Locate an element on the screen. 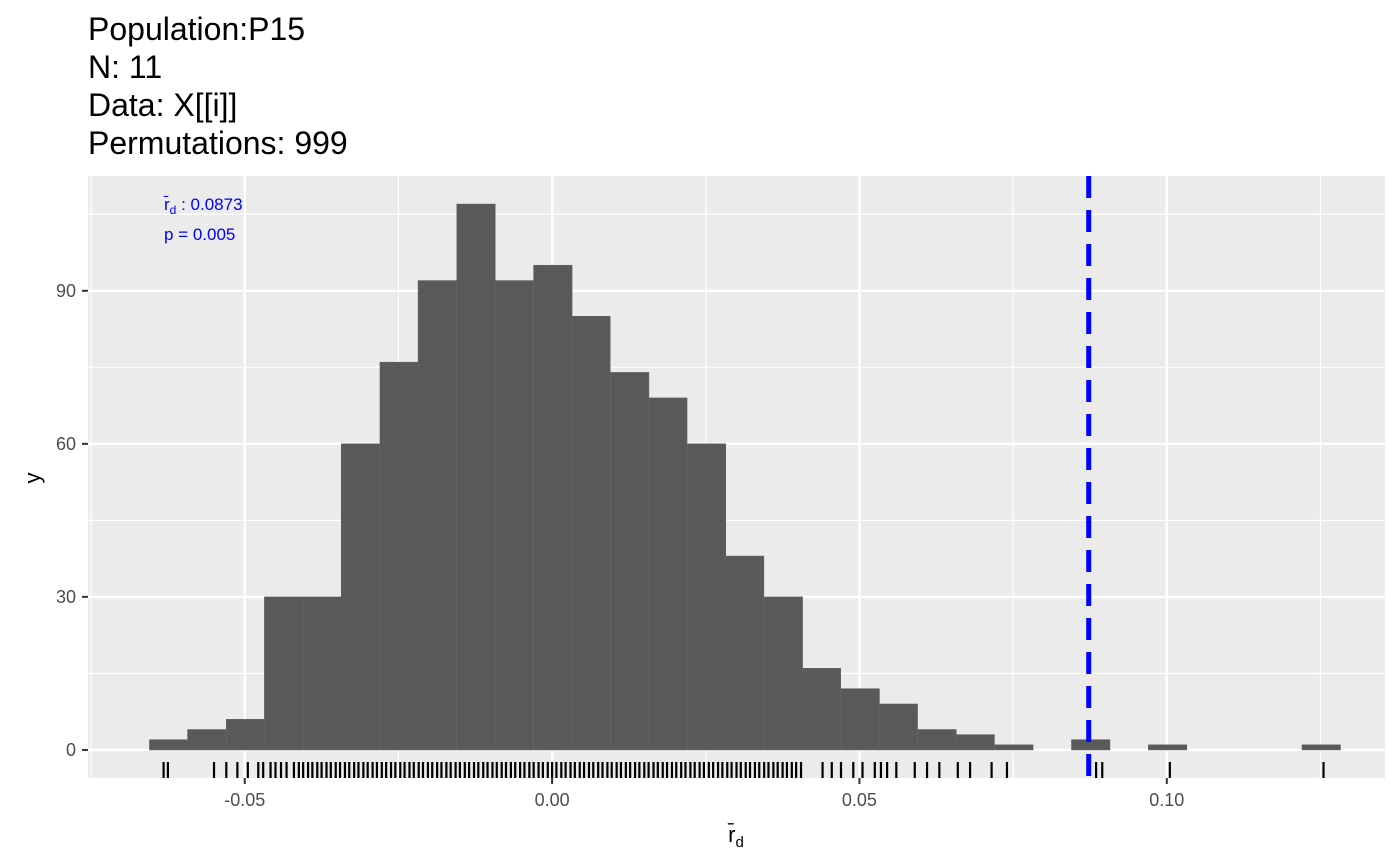 This screenshot has height=866, width=1400. x-tick-label: 0.10 is located at coordinates (1166, 800).